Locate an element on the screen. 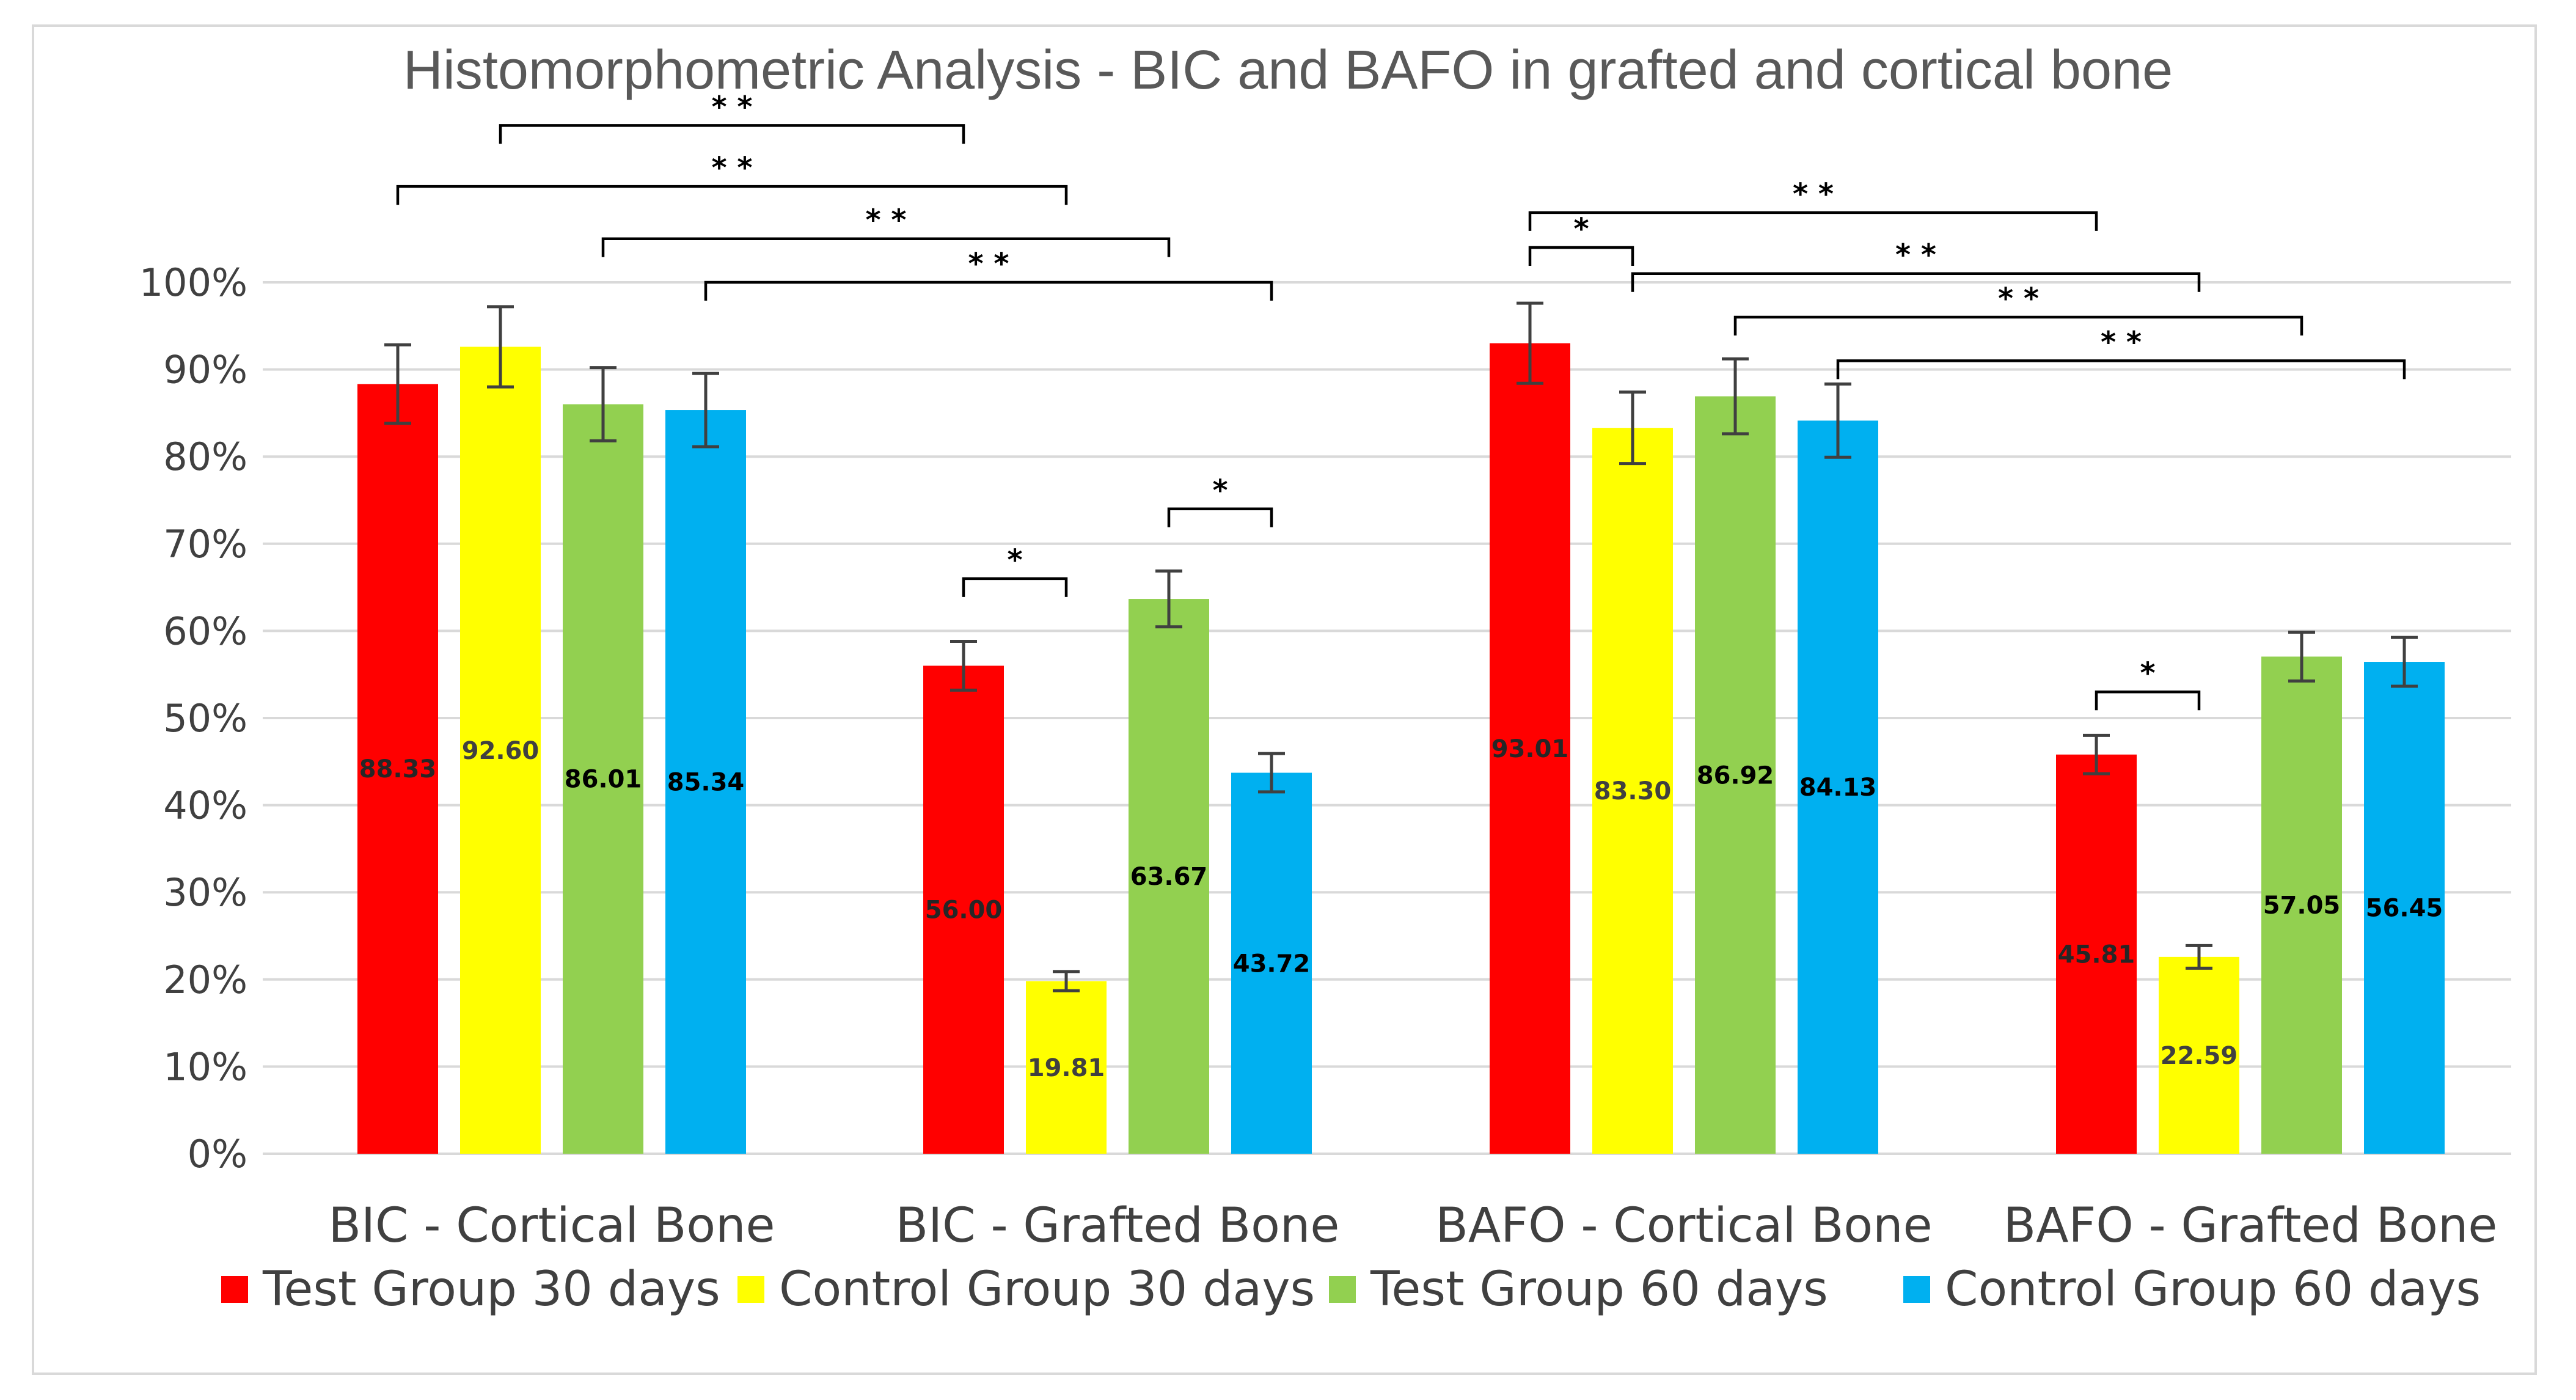  error-bar-s3-c3 is located at coordinates (2404, 662).